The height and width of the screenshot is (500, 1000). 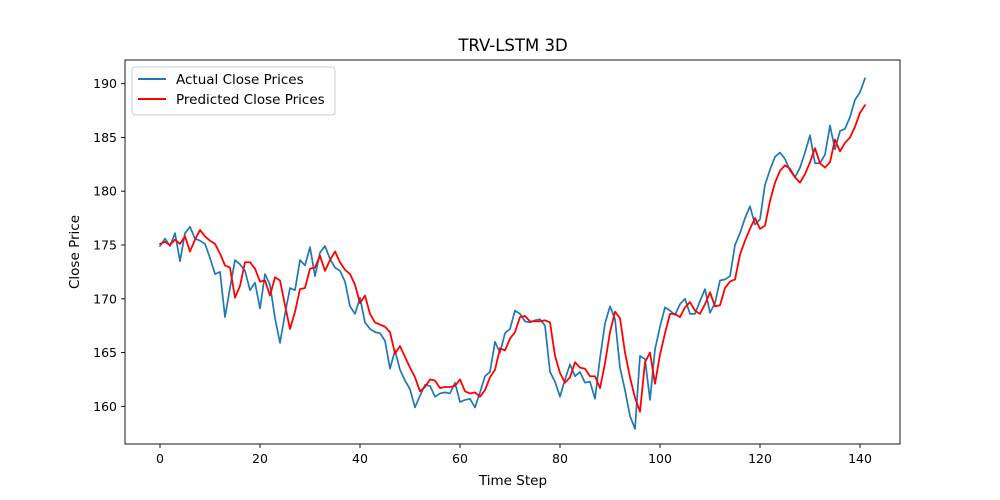 I want to click on y-tick-label: 160, so click(x=105, y=406).